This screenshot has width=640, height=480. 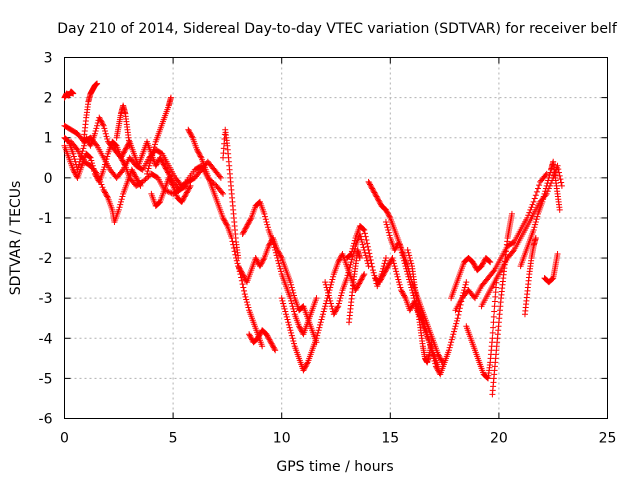 I want to click on y-tick-label: -5, so click(x=46, y=379).